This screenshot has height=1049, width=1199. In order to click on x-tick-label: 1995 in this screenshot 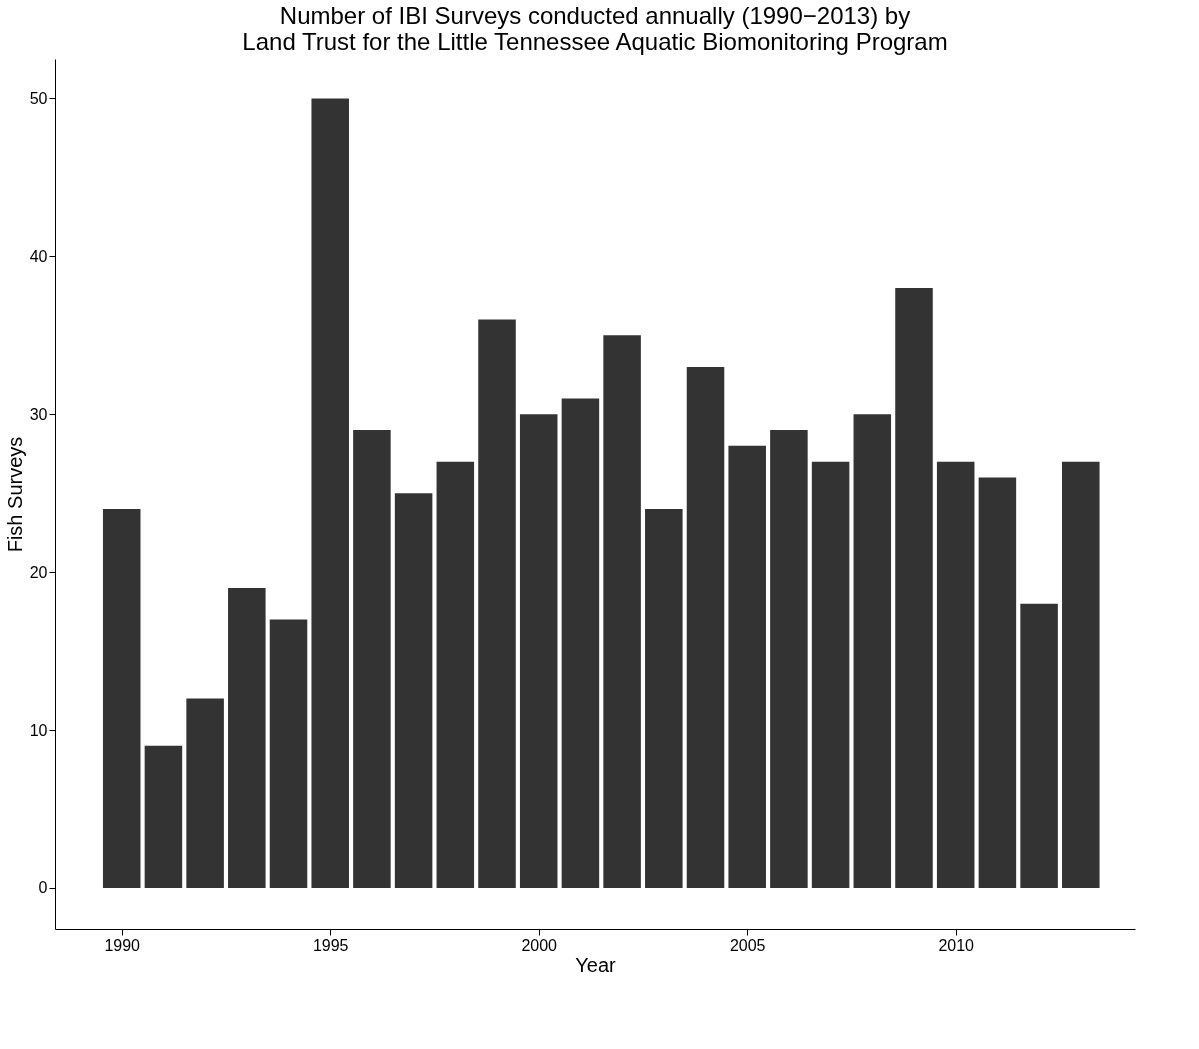, I will do `click(330, 945)`.